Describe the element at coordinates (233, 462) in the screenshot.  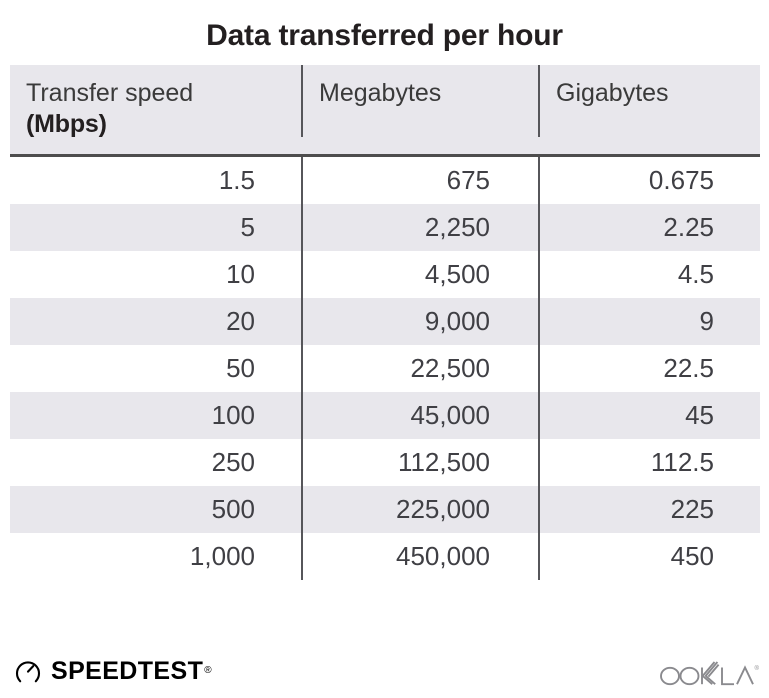
I see `cell-value: 250` at that location.